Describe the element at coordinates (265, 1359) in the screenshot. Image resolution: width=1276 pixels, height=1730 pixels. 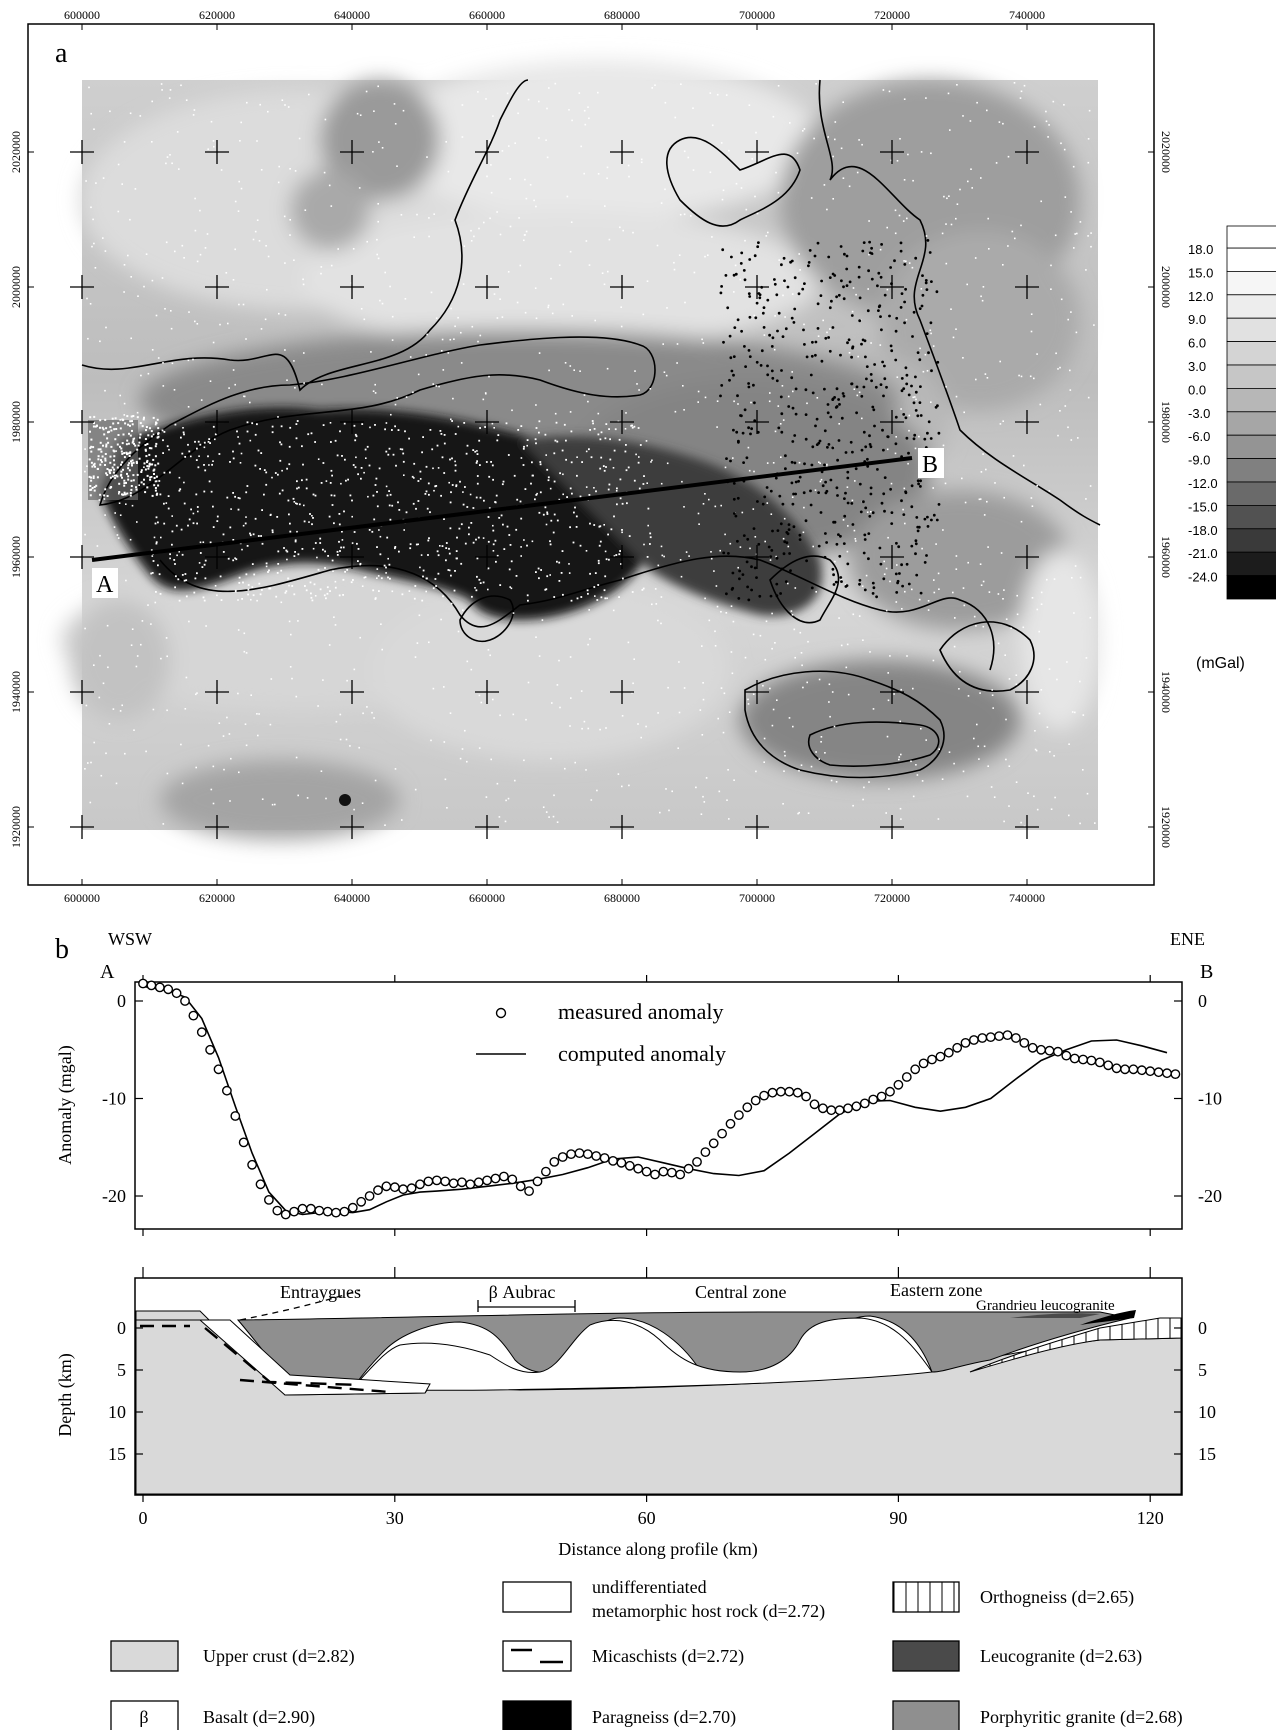
I see `micaschist-dashes` at that location.